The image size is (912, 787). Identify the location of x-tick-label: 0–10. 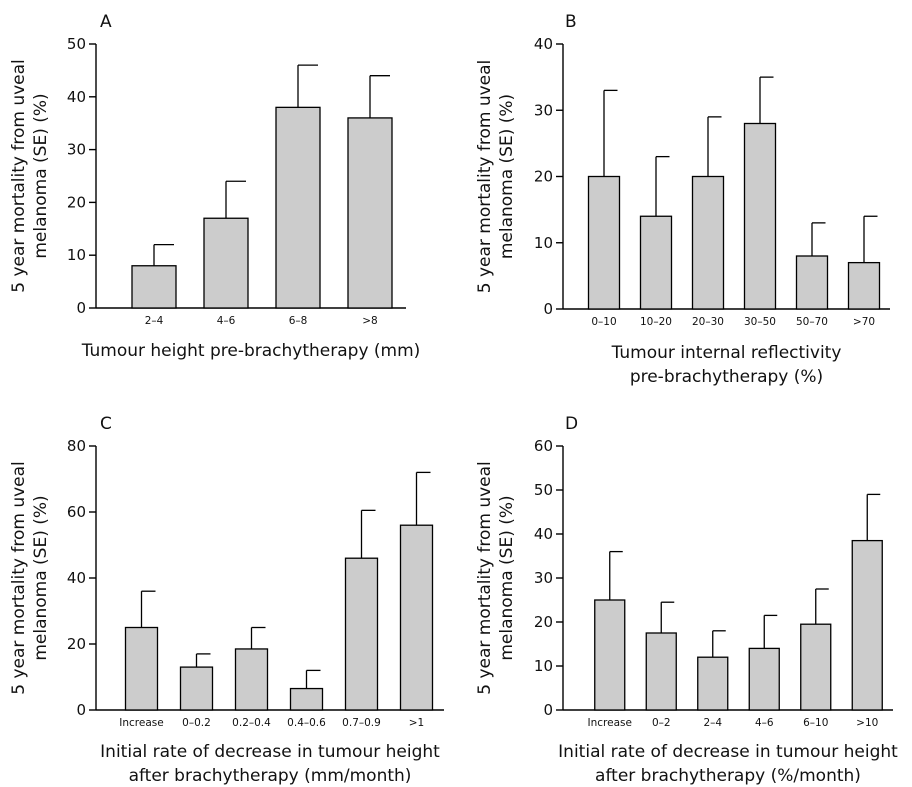
(603, 322).